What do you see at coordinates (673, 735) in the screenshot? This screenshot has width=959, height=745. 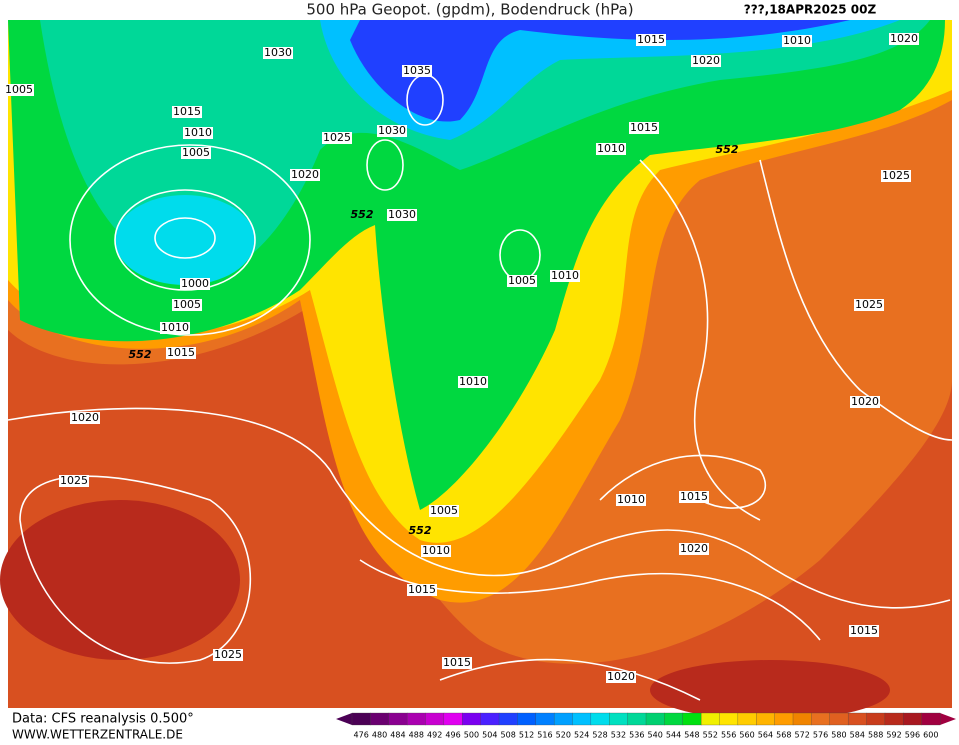 I see `colorbar-label: 544` at bounding box center [673, 735].